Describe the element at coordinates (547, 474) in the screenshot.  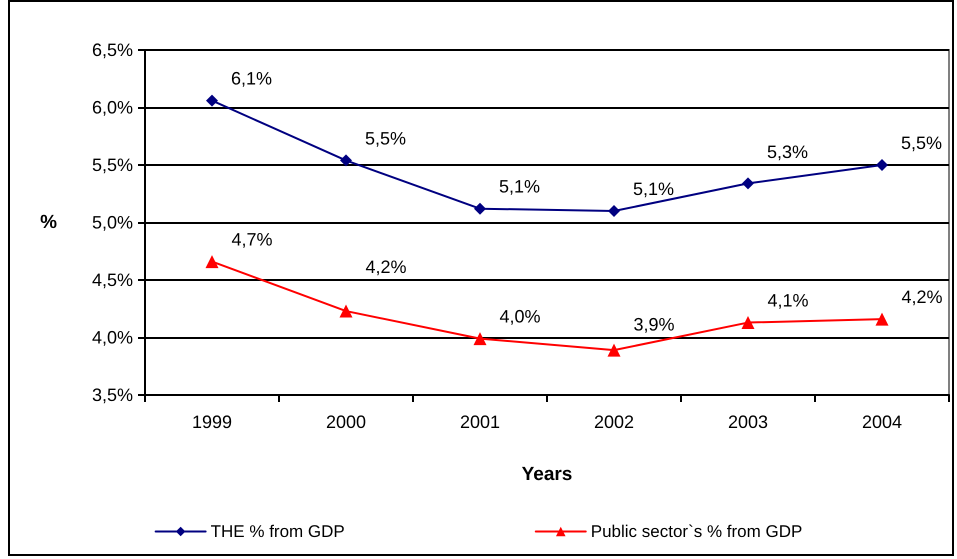
I see `x-axis-title: Years` at that location.